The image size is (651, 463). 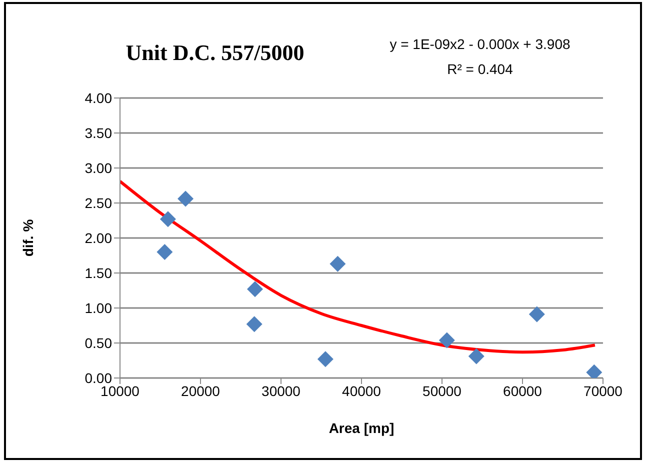 I want to click on x-tick-label: 60000, so click(x=522, y=390).